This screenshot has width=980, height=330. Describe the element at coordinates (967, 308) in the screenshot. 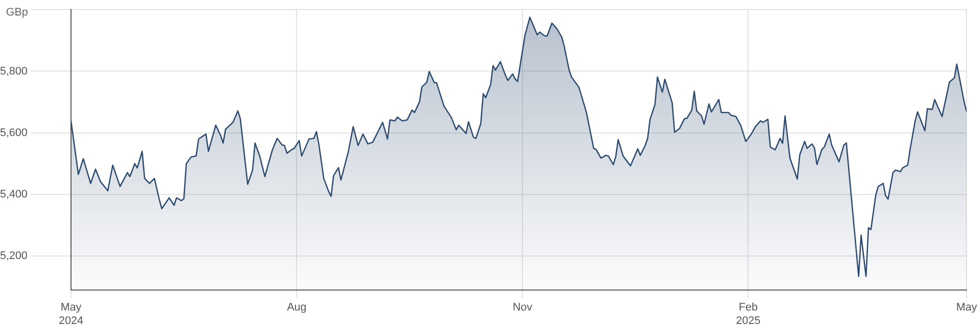

I see `x-tick-label: May` at that location.